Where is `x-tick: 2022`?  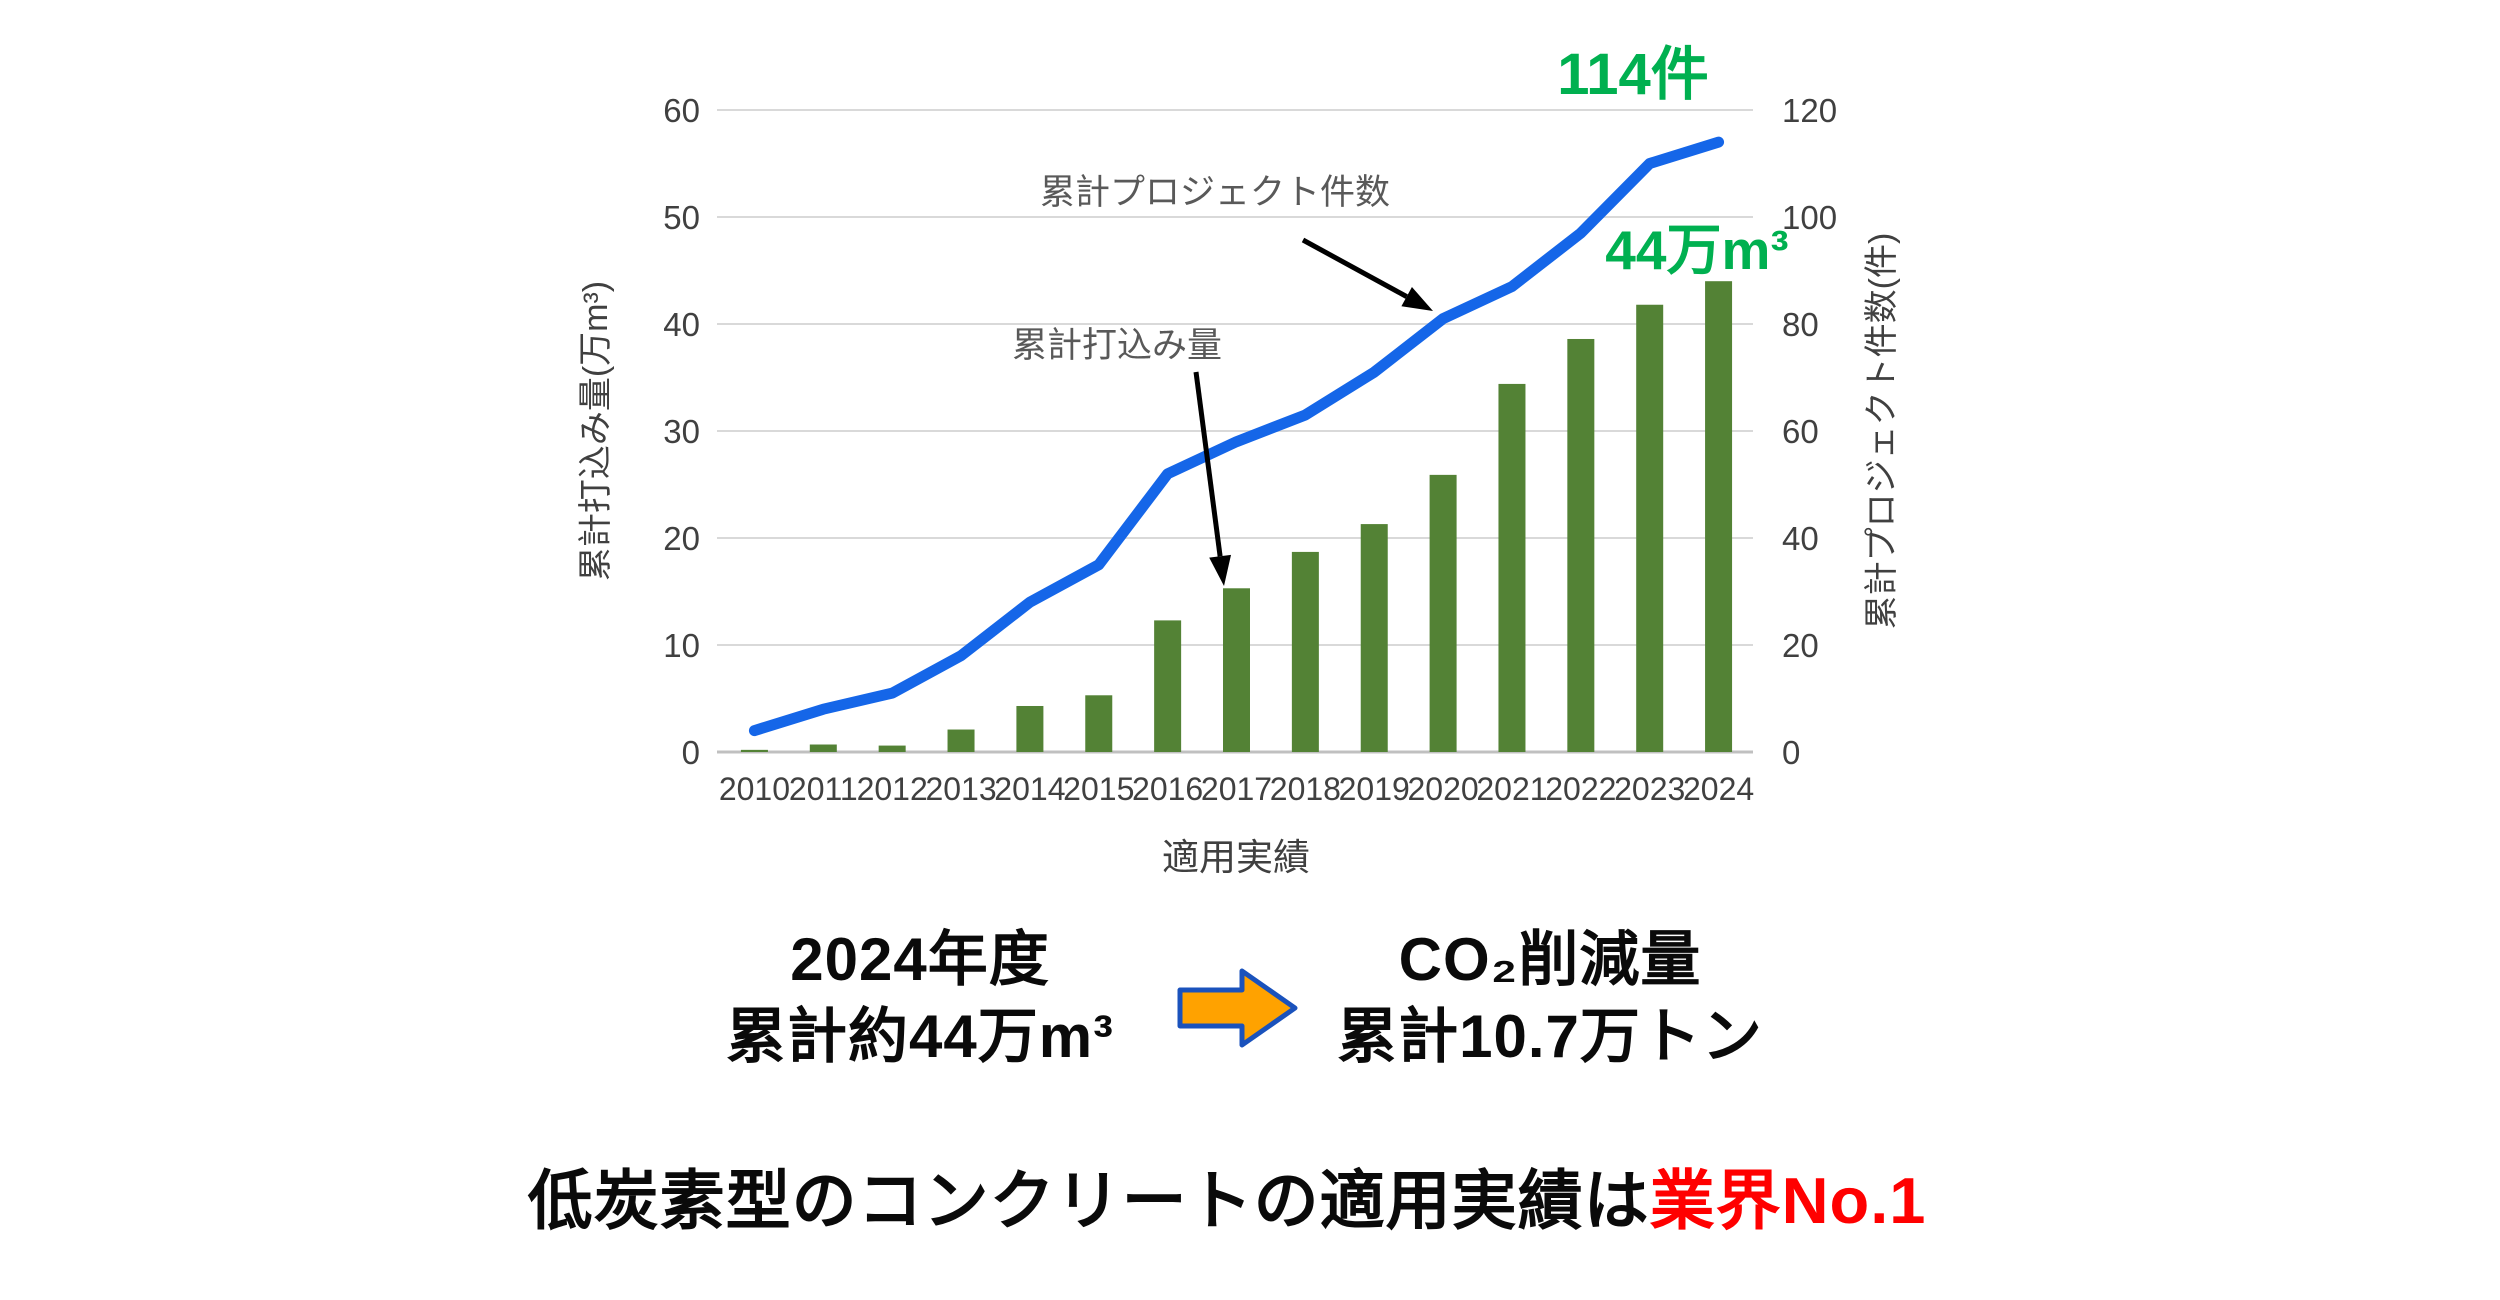 x-tick: 2022 is located at coordinates (1580, 789).